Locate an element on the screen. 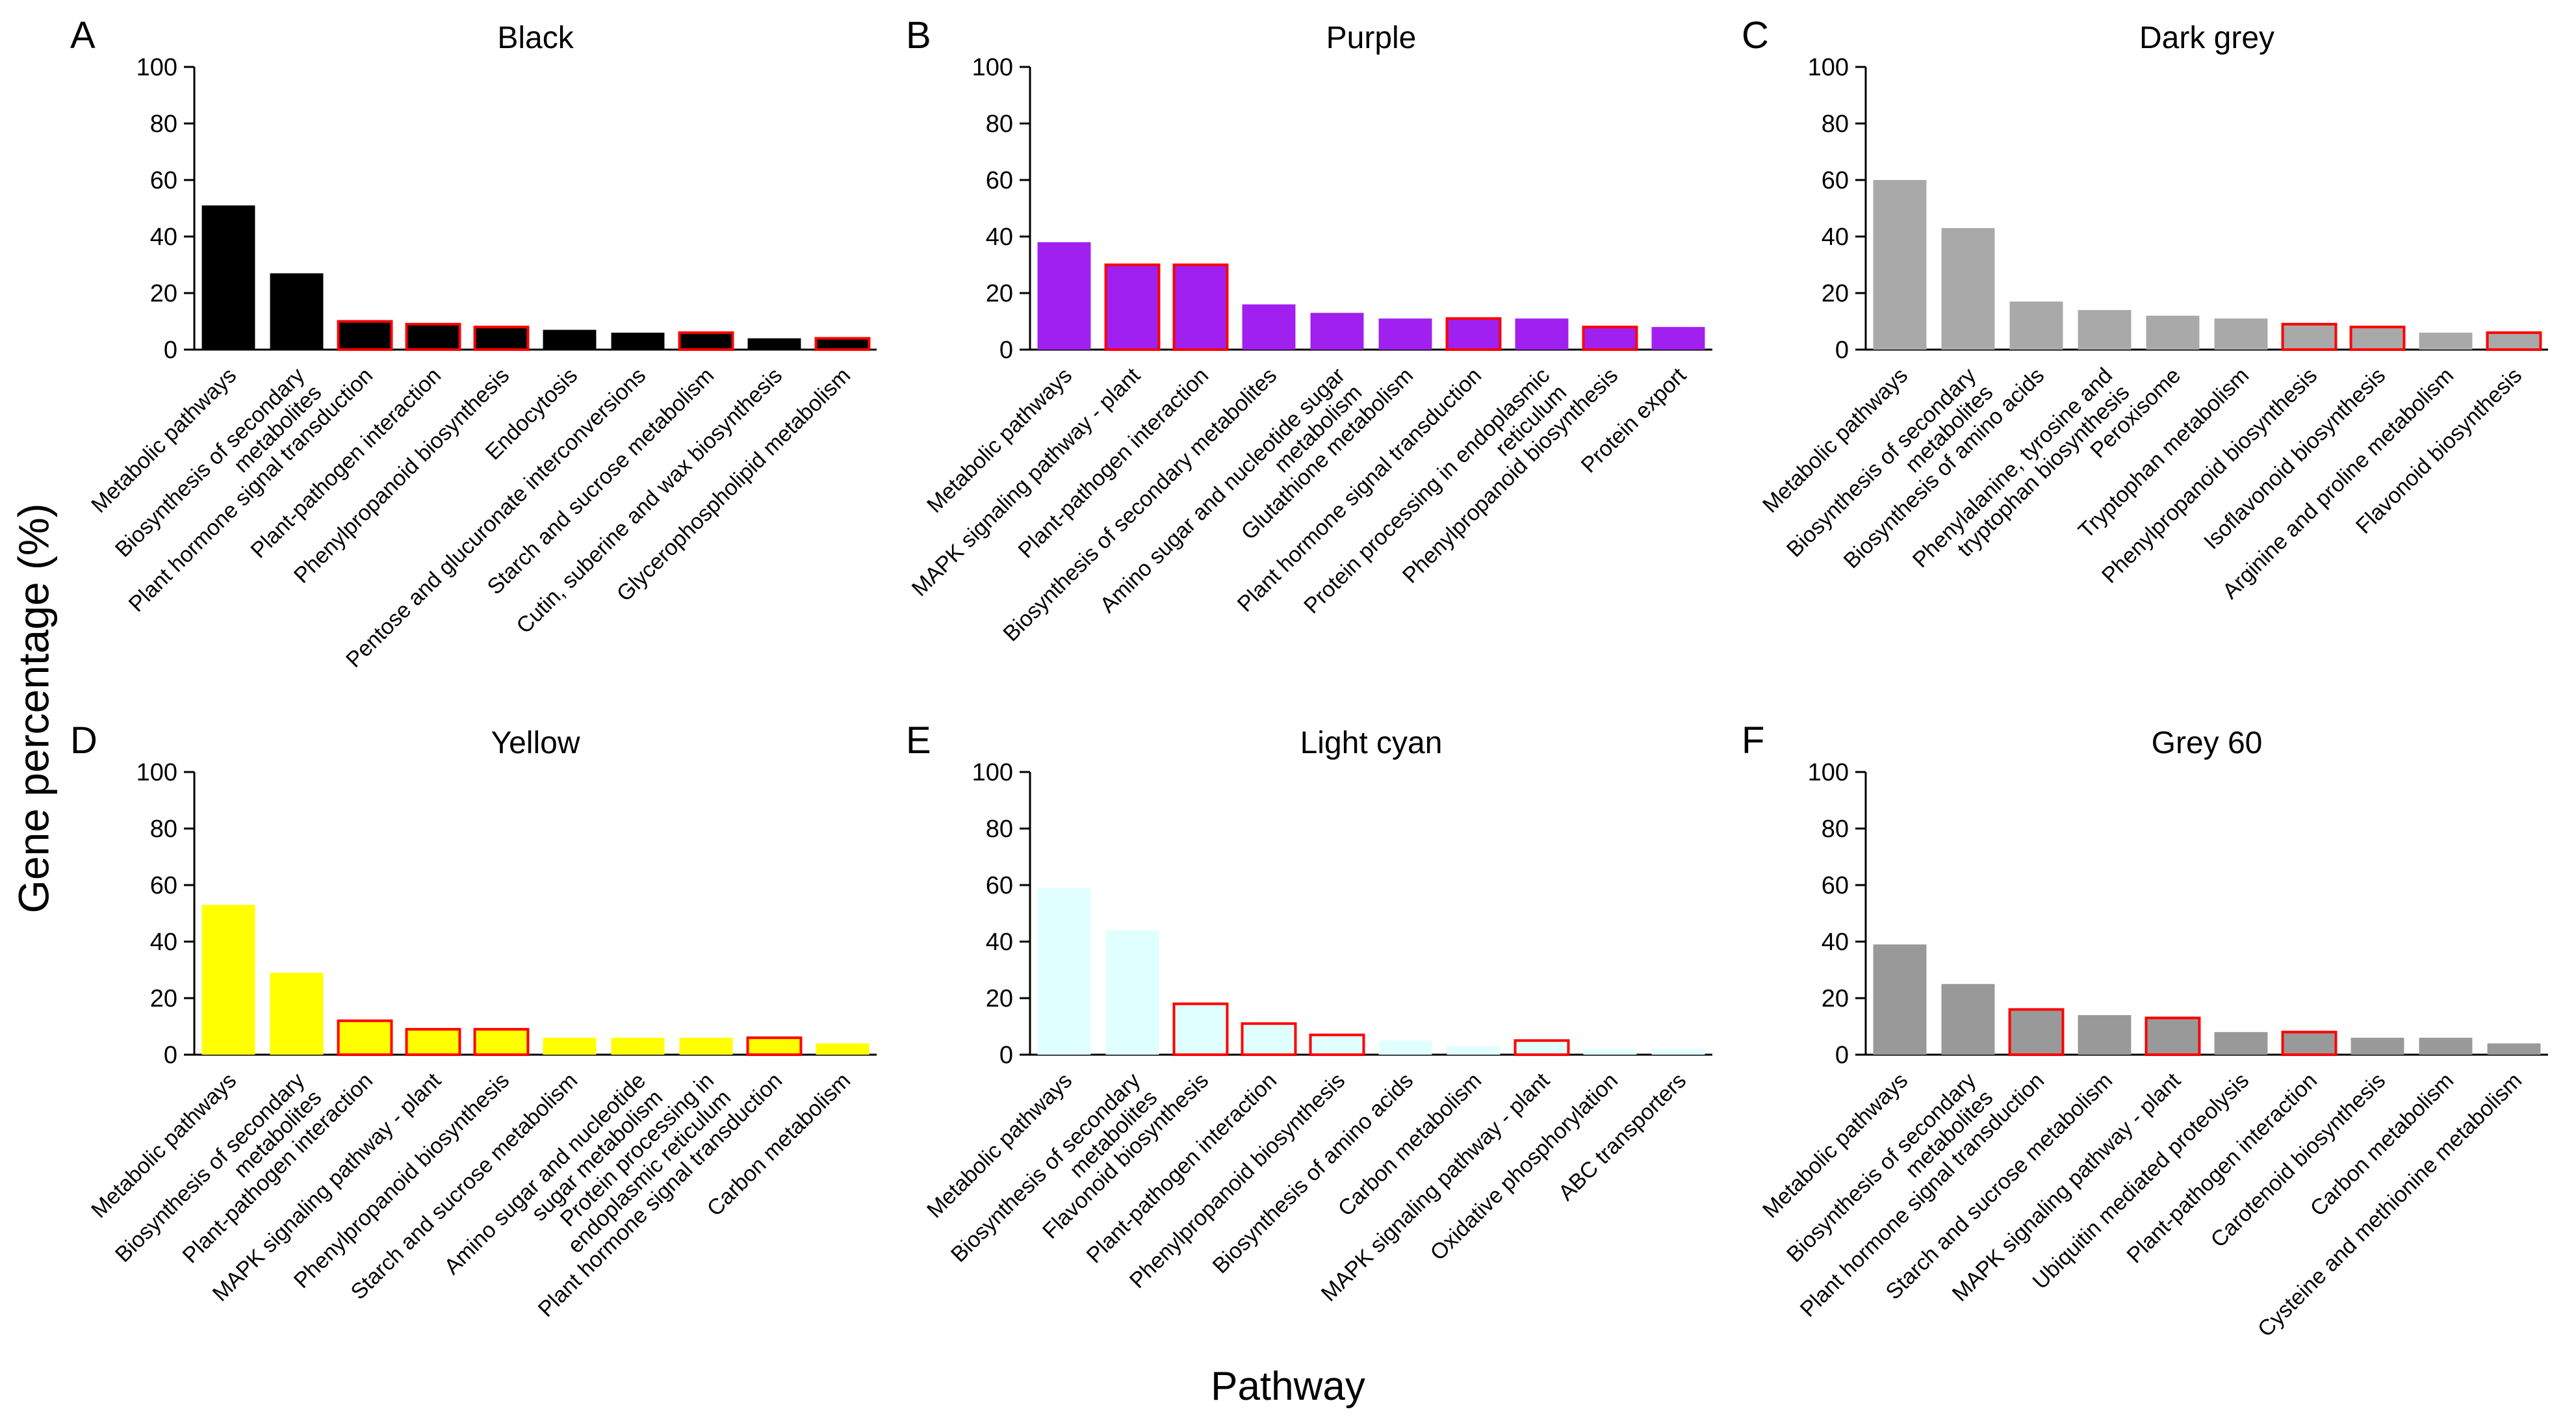 This screenshot has width=2576, height=1416. chart-title: Black is located at coordinates (535, 38).